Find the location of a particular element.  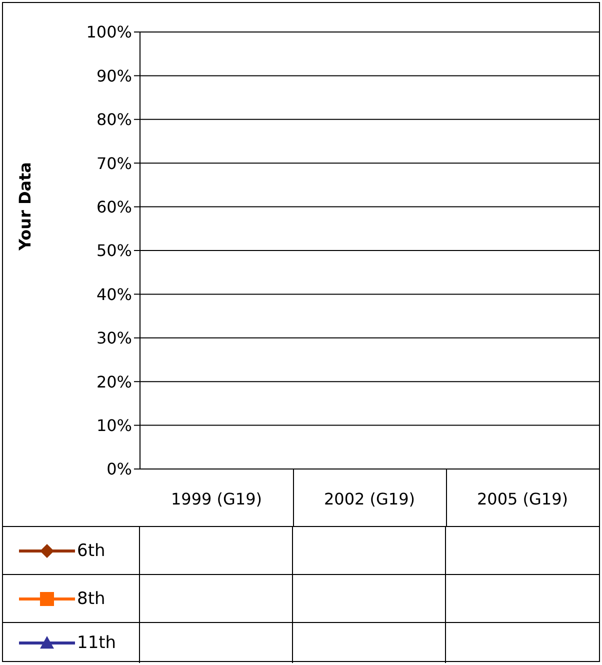

y-tick-label: 60% is located at coordinates (114, 206).